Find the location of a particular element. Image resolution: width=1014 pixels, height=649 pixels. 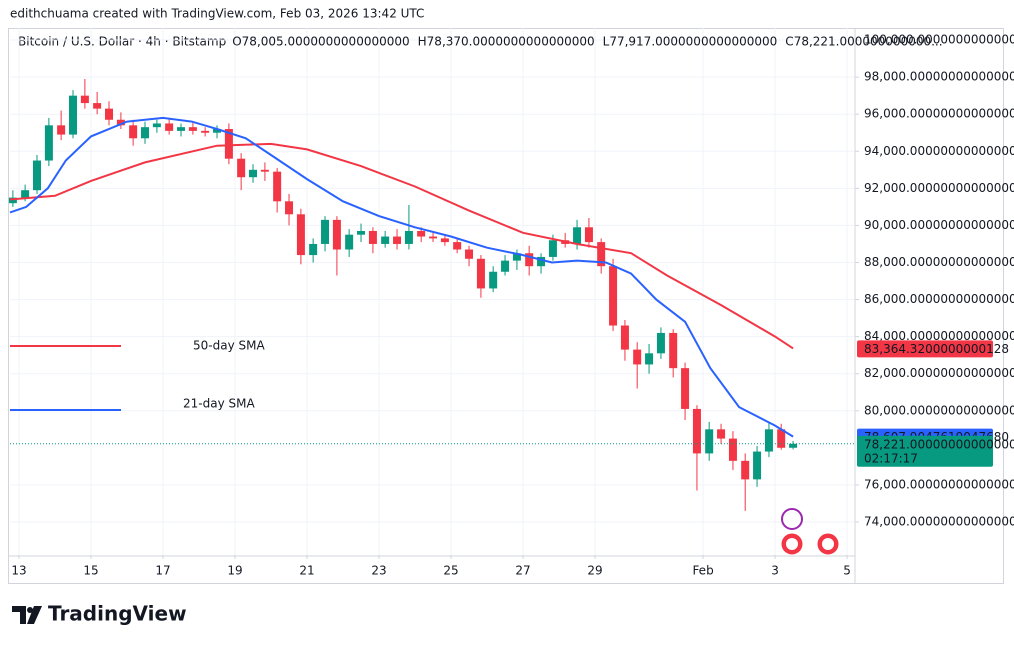

symbol-title: Bitcoin / U.S. Dollar · 4h · Bitstamp is located at coordinates (122, 42).